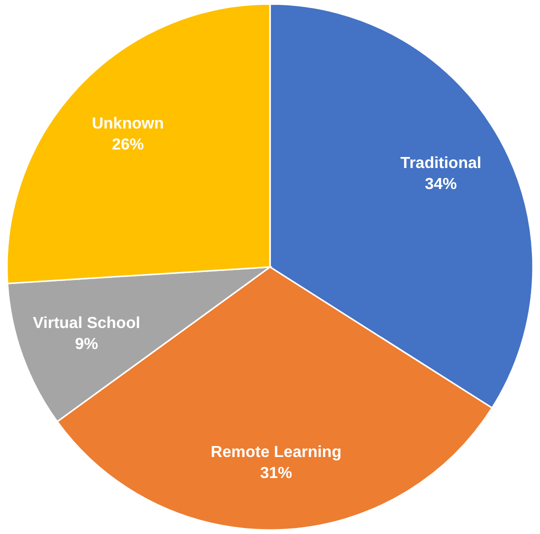 Image resolution: width=540 pixels, height=534 pixels. What do you see at coordinates (86, 323) in the screenshot?
I see `slice-label: Virtual School` at bounding box center [86, 323].